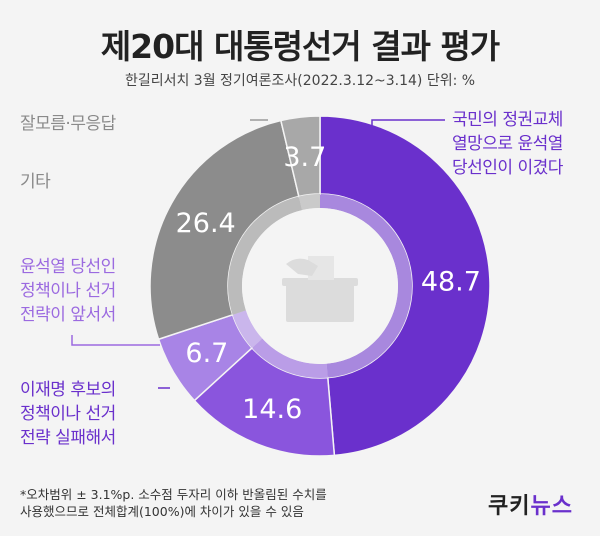 The image size is (600, 536). Describe the element at coordinates (35, 182) in the screenshot. I see `slice-label-other: 기타` at that location.